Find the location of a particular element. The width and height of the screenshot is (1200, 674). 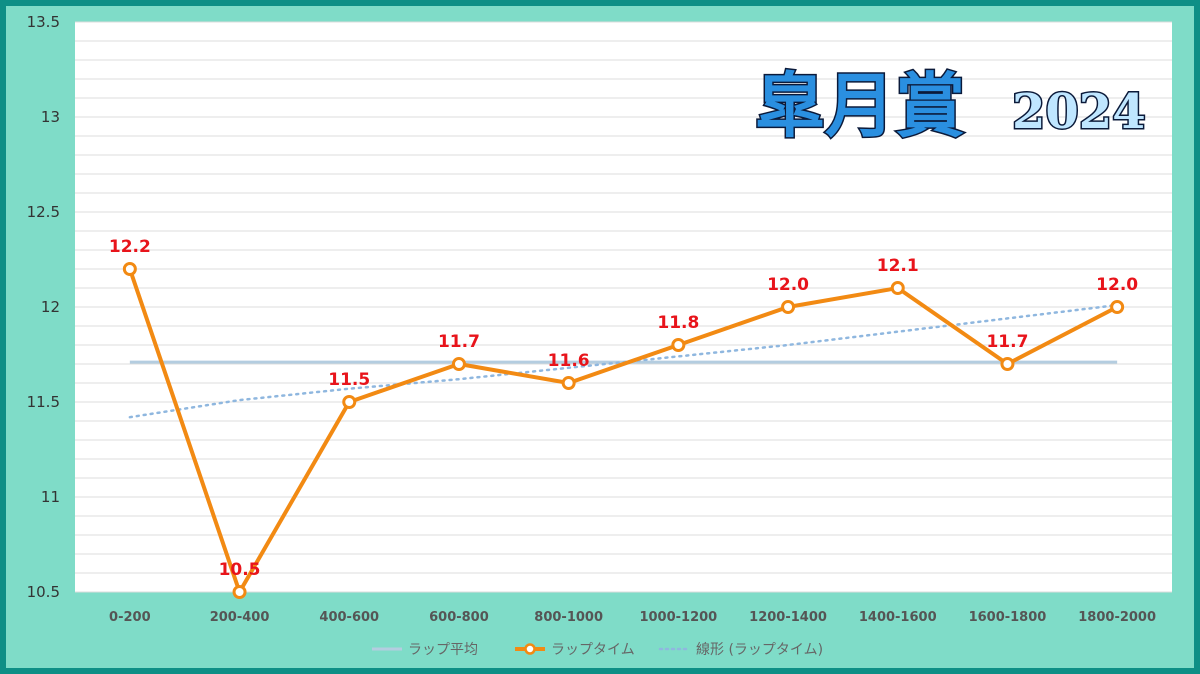

data-label: 11.8 is located at coordinates (678, 323).